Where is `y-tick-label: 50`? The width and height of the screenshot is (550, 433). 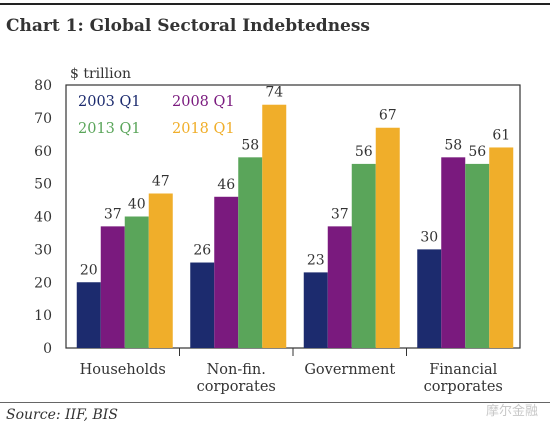
y-tick-label: 50 is located at coordinates (43, 185).